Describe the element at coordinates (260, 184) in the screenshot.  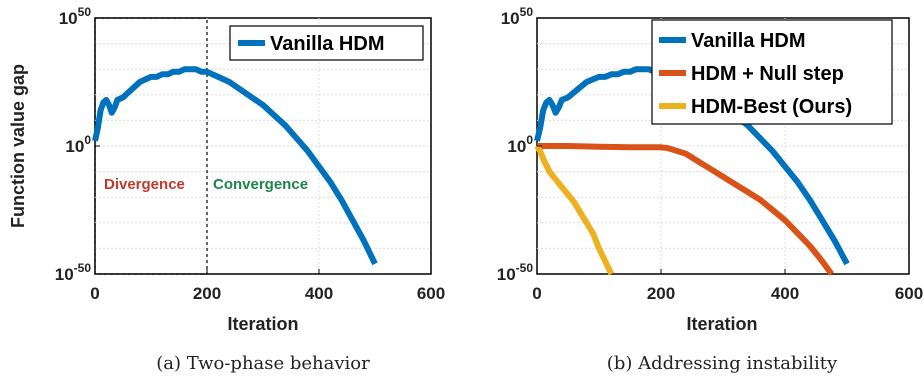
I see `annotation-convergence: Convergence` at that location.